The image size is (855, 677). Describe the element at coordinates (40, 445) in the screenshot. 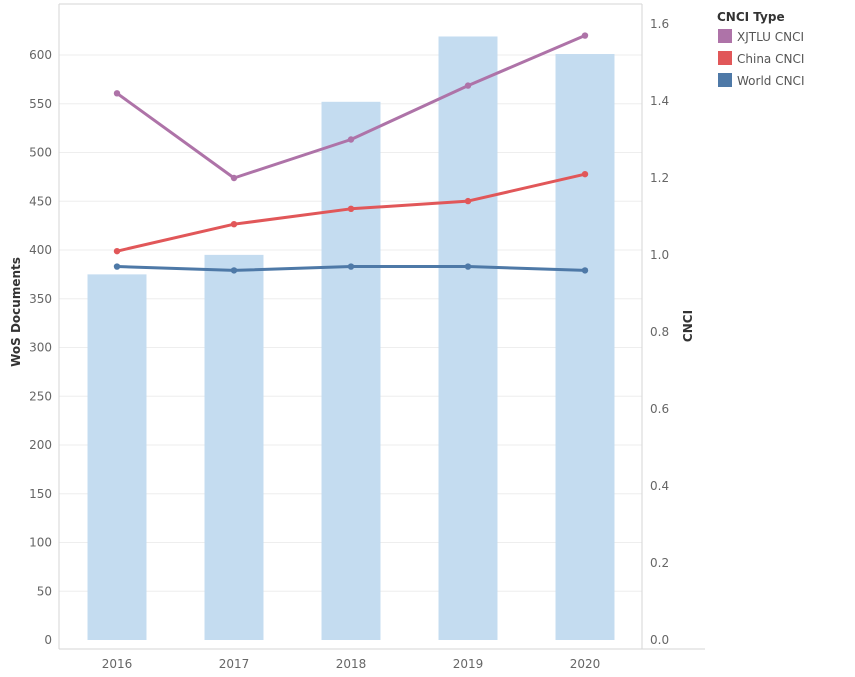

I see `left-tick-label: 200` at that location.